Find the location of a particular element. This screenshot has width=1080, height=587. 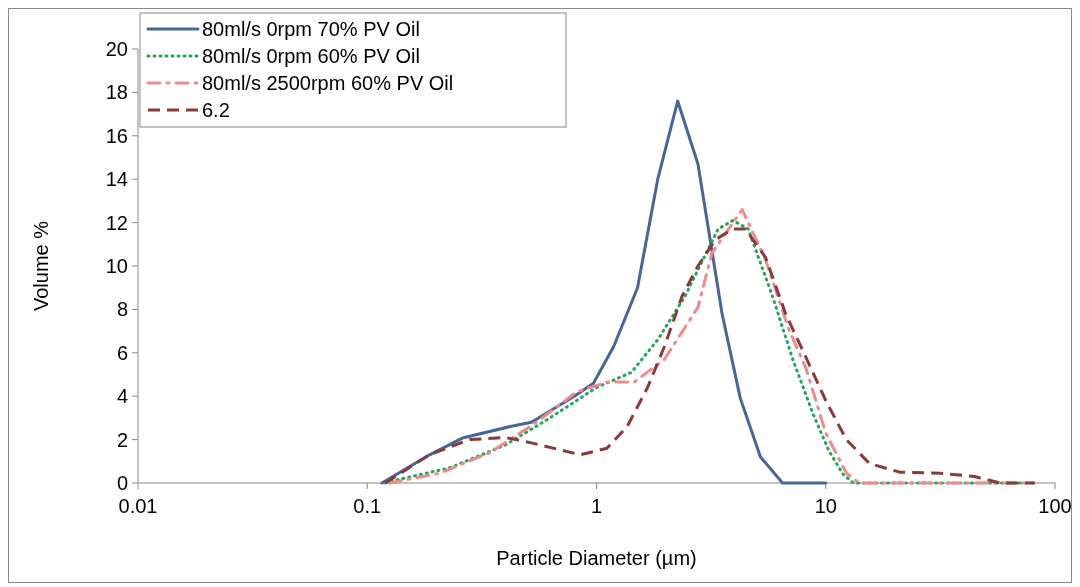

y-tick-label: 12 is located at coordinates (116, 222).